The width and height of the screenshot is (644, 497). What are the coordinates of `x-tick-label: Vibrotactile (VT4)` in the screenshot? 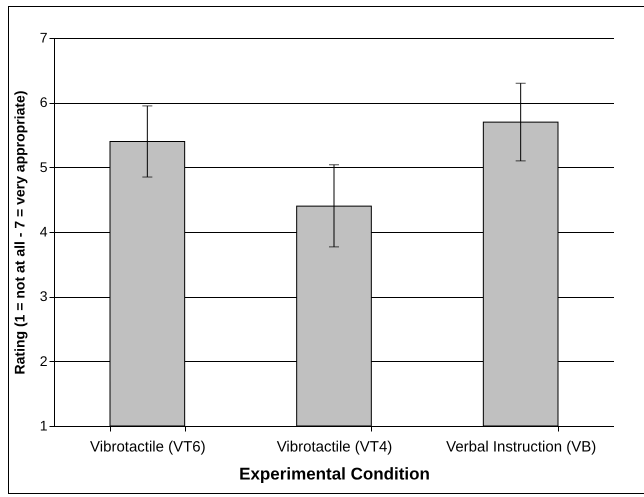 It's located at (334, 447).